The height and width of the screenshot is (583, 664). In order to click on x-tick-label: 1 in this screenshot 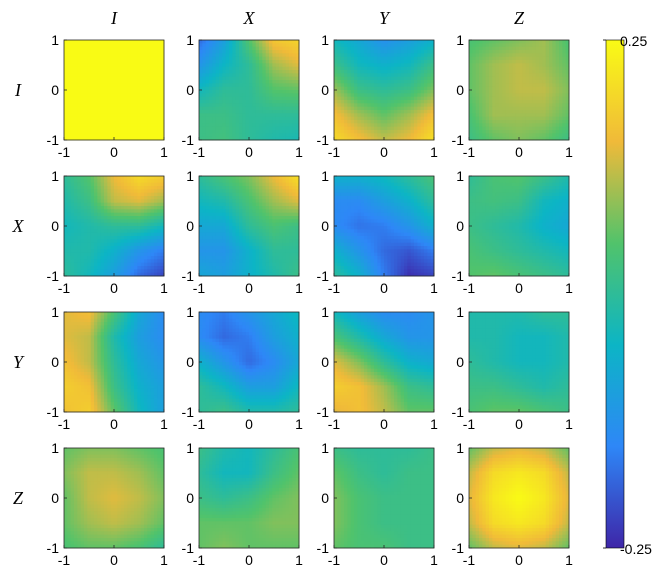, I will do `click(569, 152)`.